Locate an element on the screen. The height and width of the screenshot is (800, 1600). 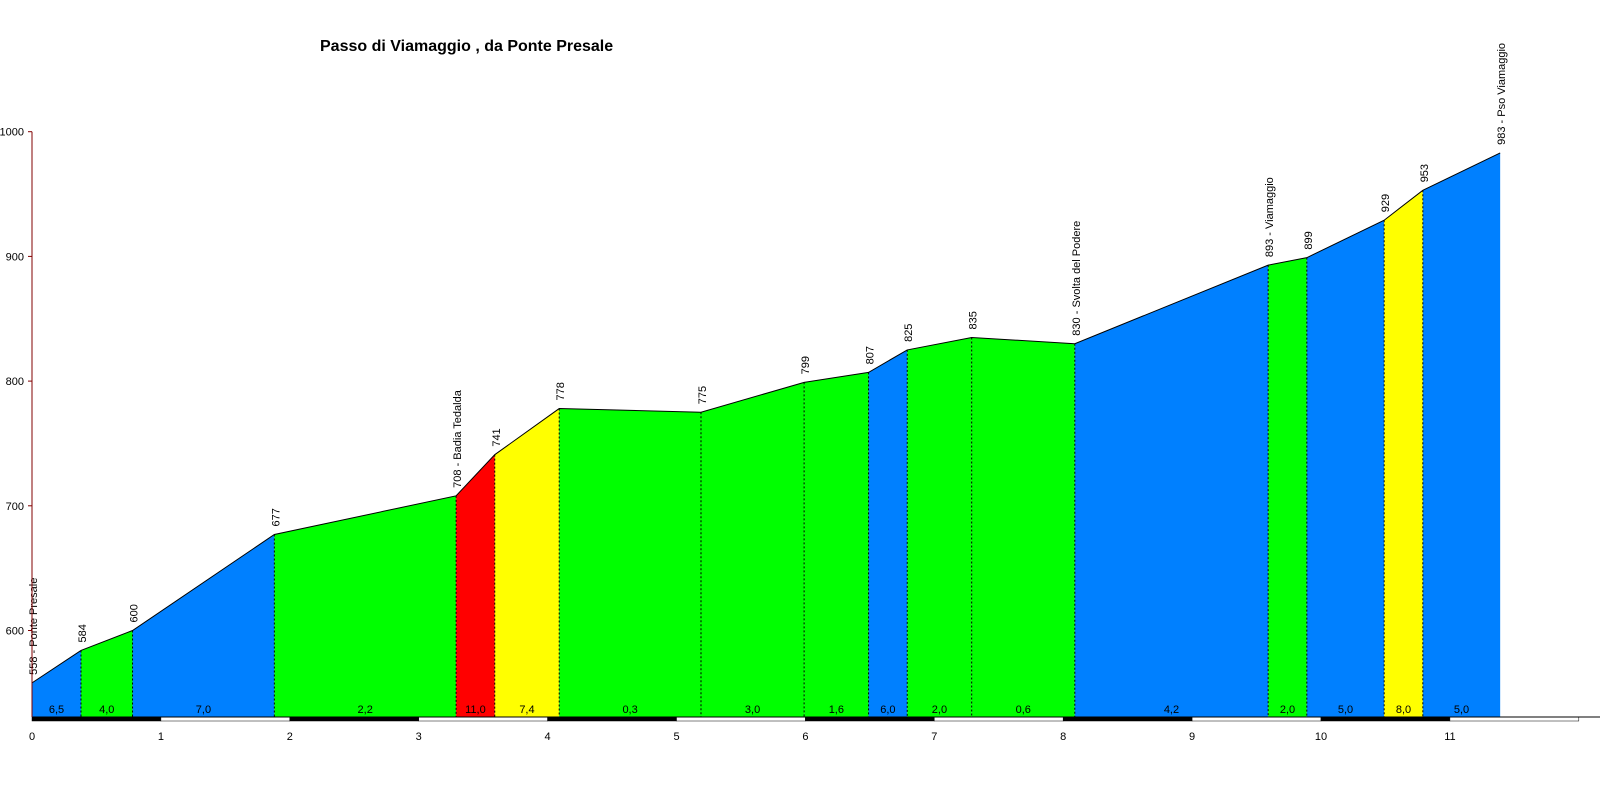
elevation-label: 741 is located at coordinates (497, 437).